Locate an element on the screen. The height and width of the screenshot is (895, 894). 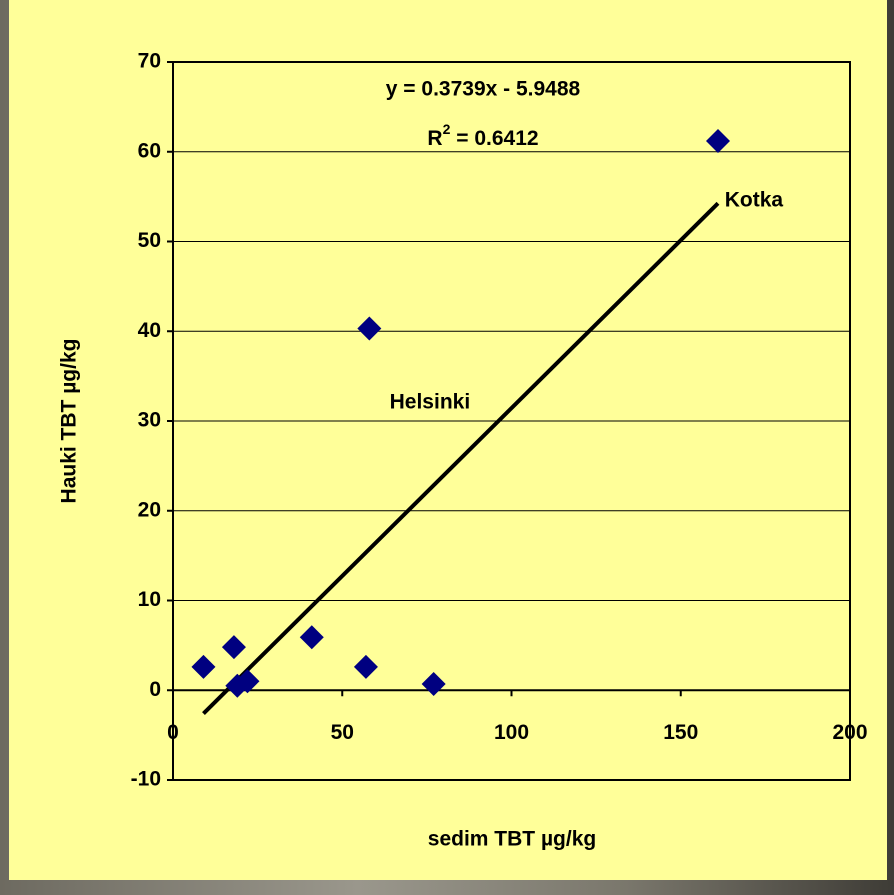
y-tick-label: -10 is located at coordinates (146, 779).